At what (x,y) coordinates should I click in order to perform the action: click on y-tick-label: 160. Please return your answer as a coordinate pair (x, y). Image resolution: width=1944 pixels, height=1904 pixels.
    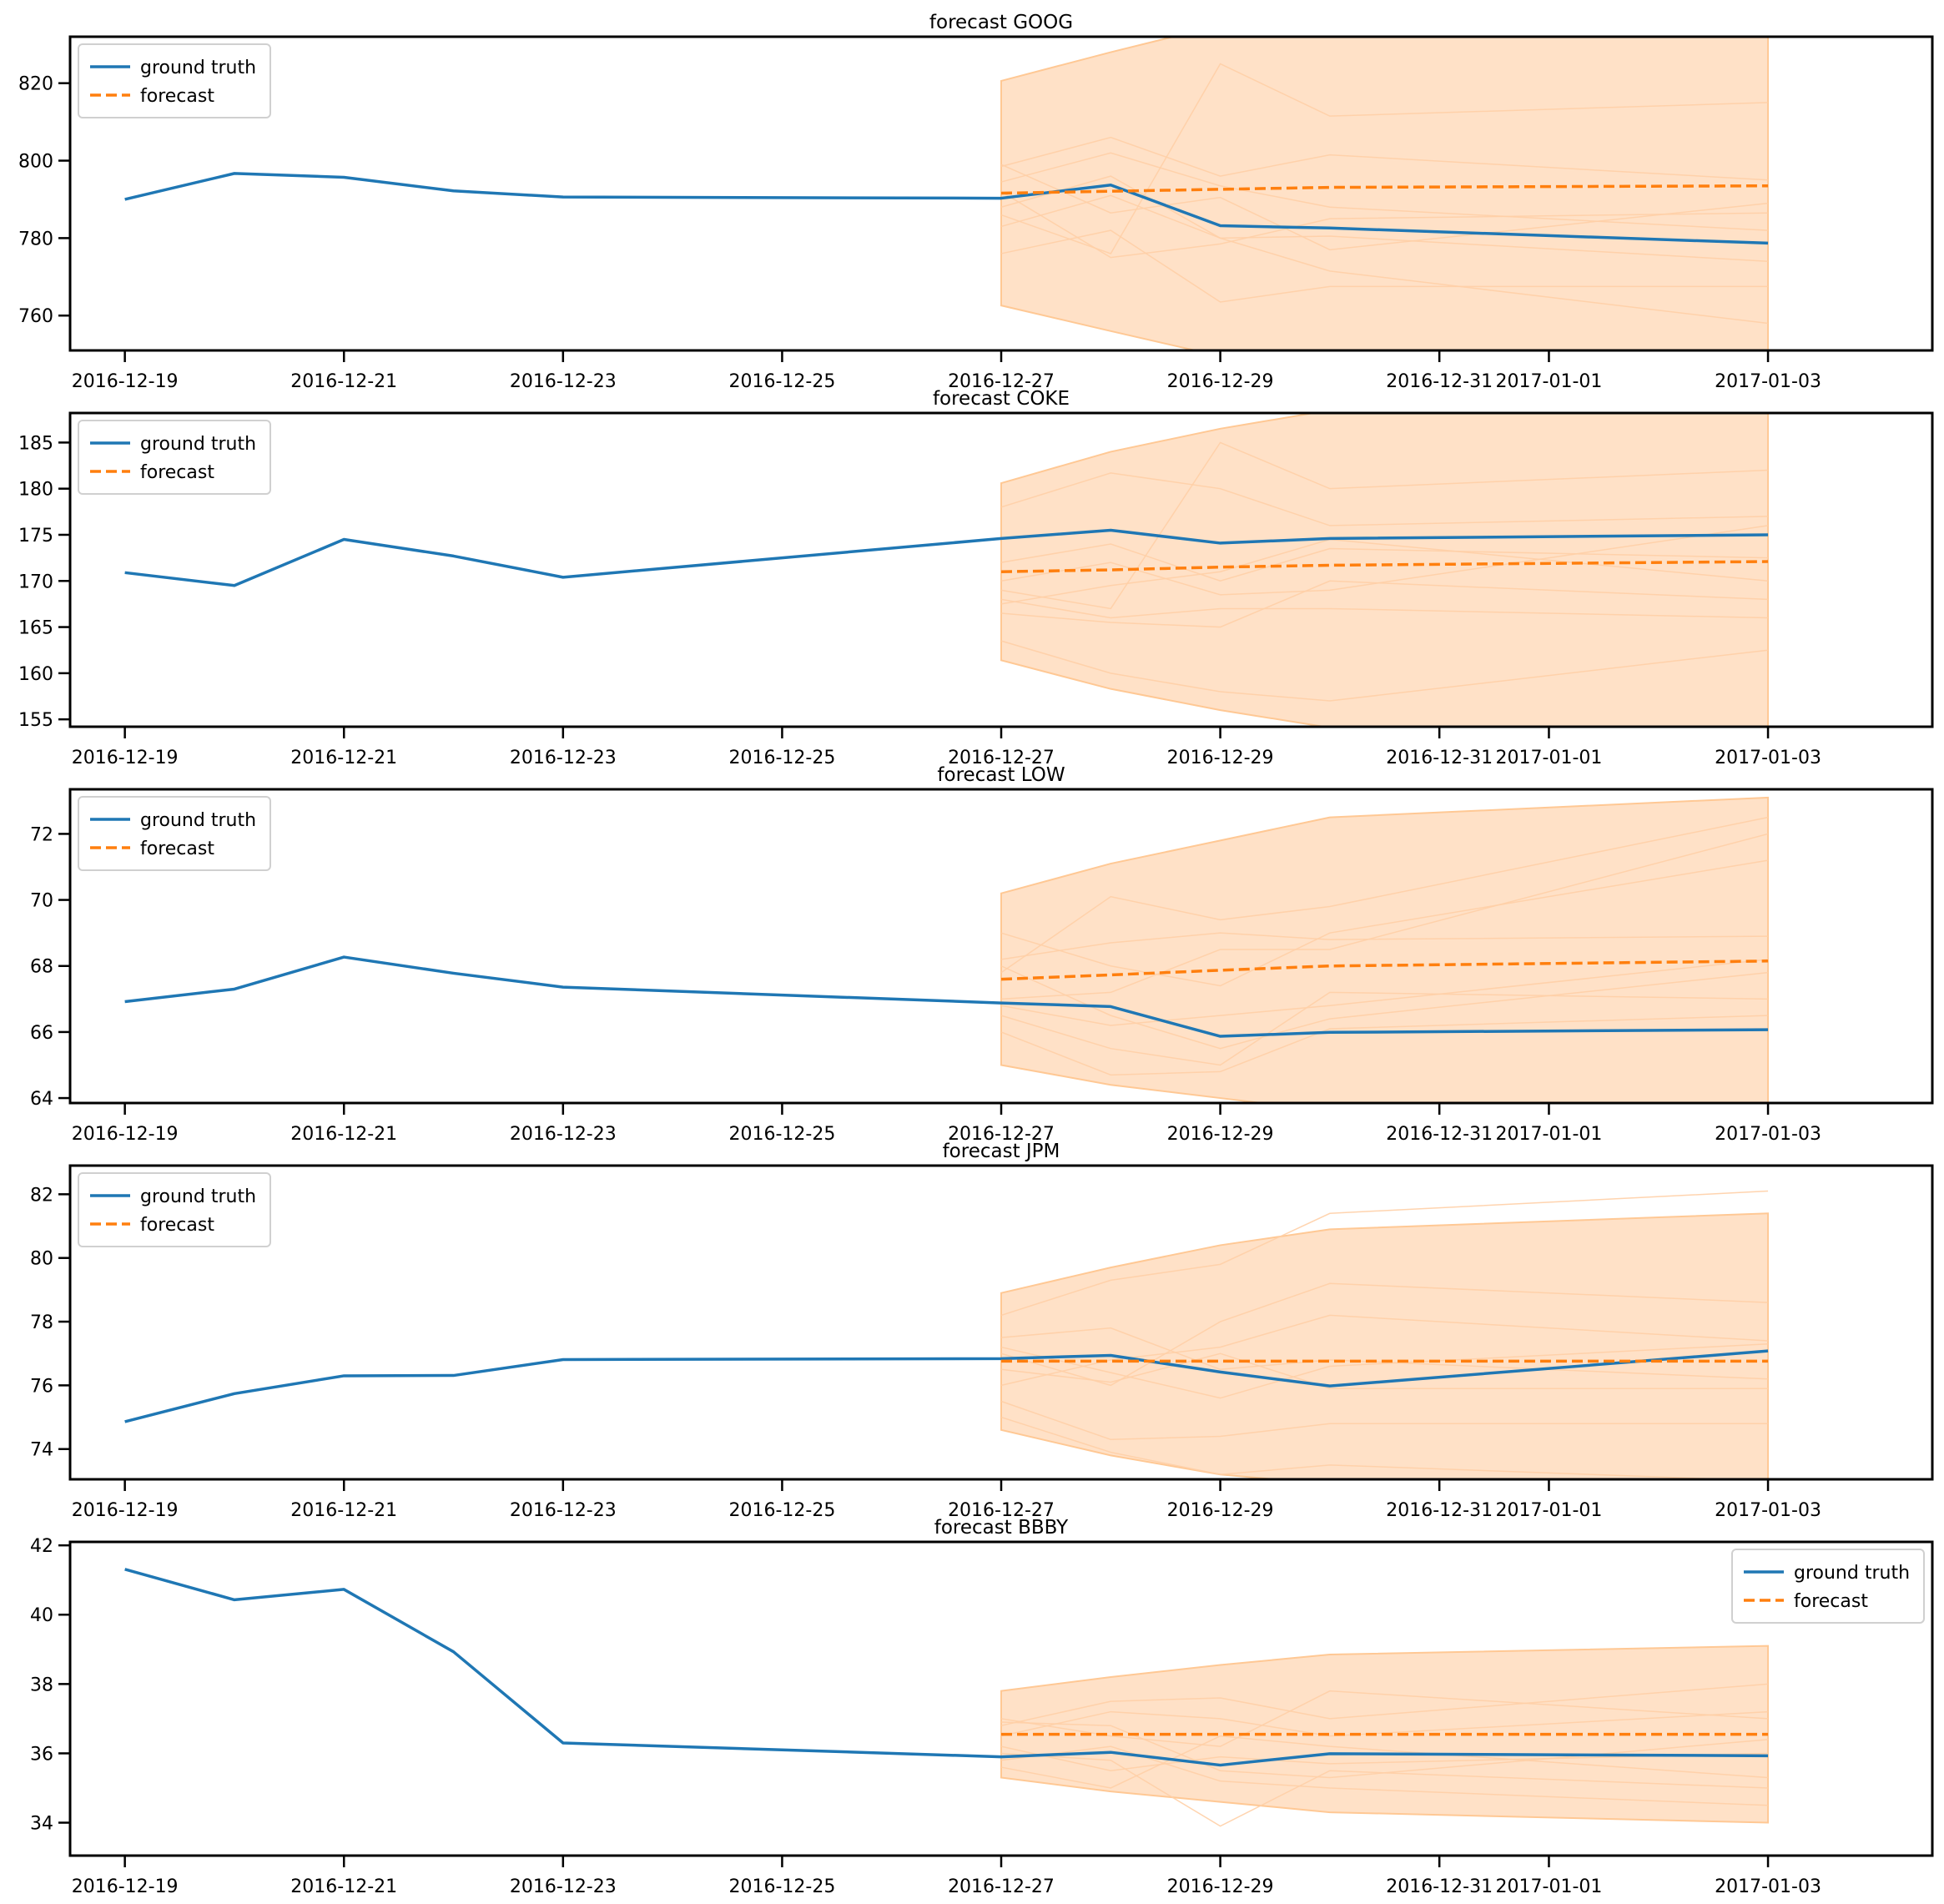
    Looking at the image, I should click on (35, 674).